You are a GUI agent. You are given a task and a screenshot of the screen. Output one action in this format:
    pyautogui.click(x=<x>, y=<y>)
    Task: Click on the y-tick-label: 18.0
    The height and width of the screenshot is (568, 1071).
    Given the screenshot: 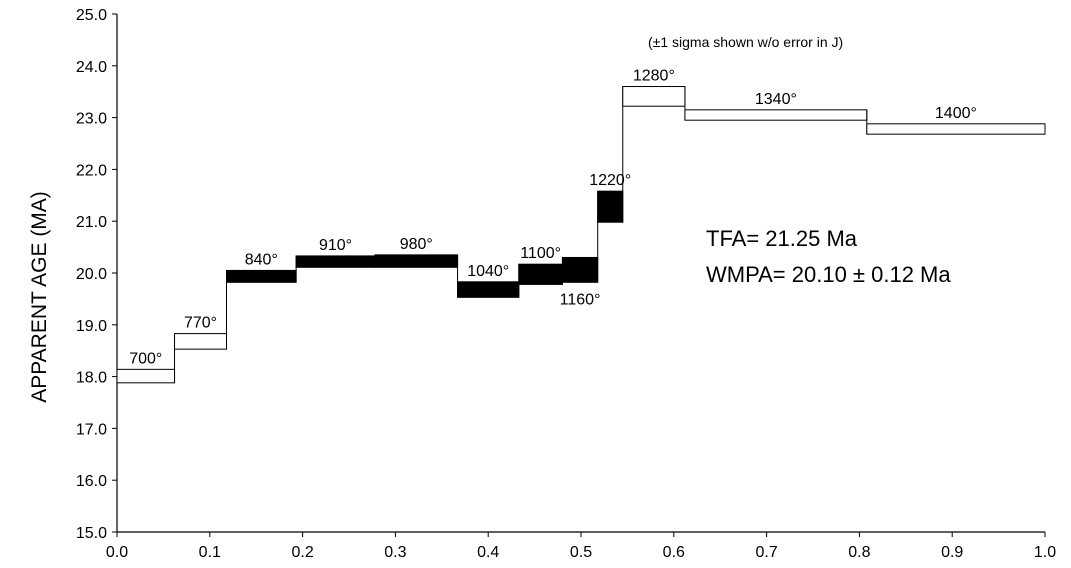 What is the action you would take?
    pyautogui.click(x=91, y=378)
    